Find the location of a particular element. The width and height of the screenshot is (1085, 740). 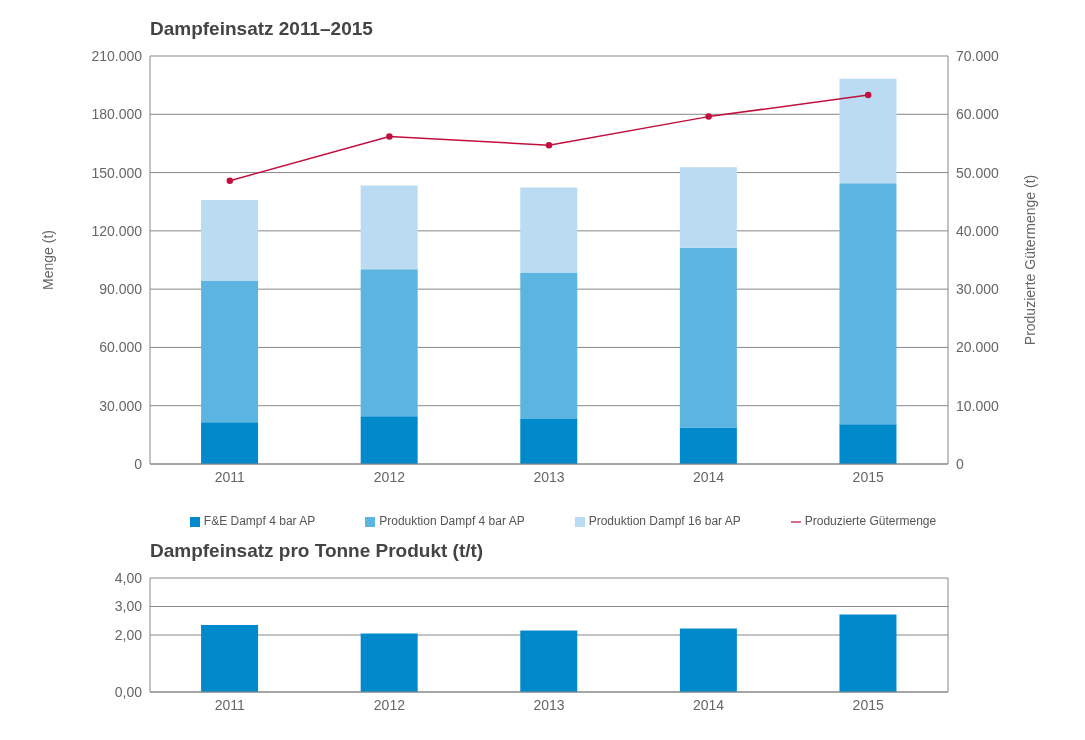

y-tick-label: 180.000 is located at coordinates (117, 114).